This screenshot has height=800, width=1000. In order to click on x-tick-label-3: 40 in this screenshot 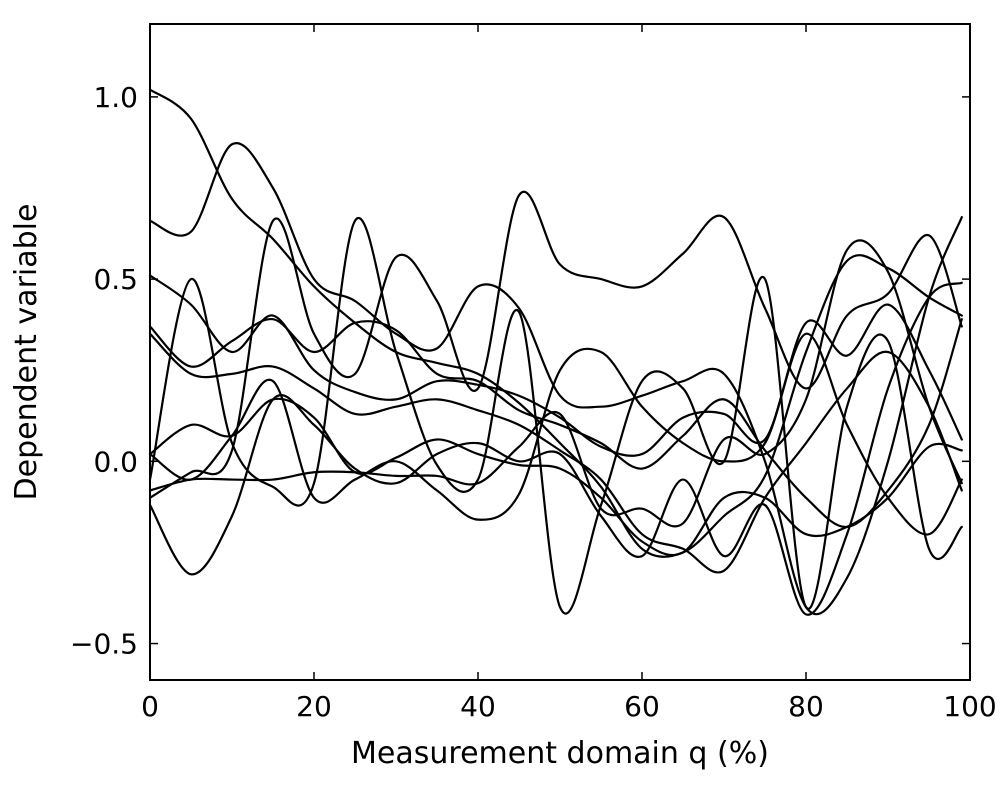, I will do `click(478, 706)`.